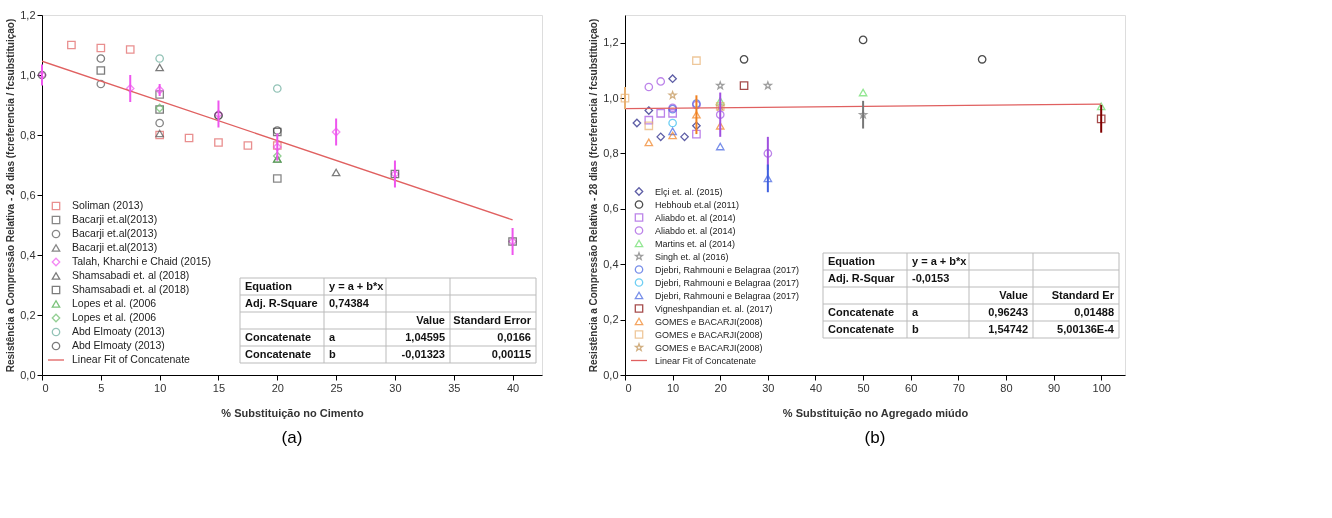  I want to click on annotation: 0,00115, so click(511, 353).